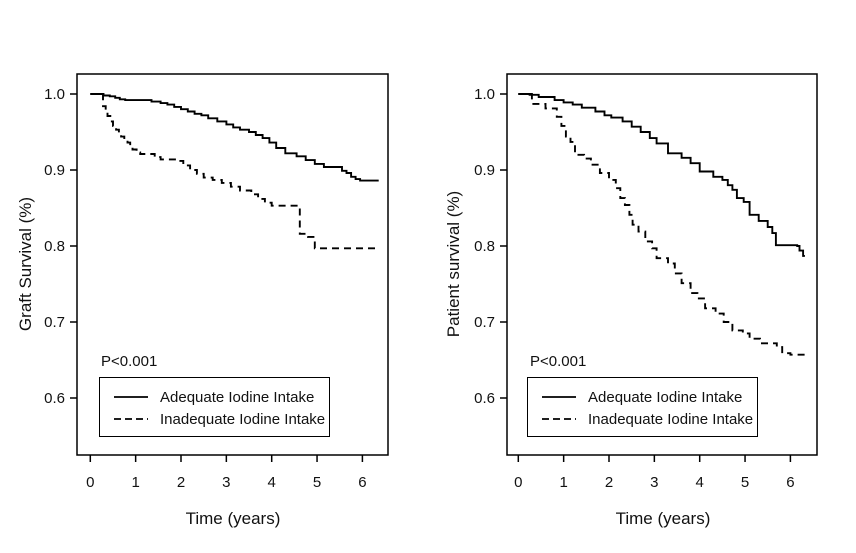 The height and width of the screenshot is (553, 856). I want to click on x-axis-title-left: Time (years), so click(233, 518).